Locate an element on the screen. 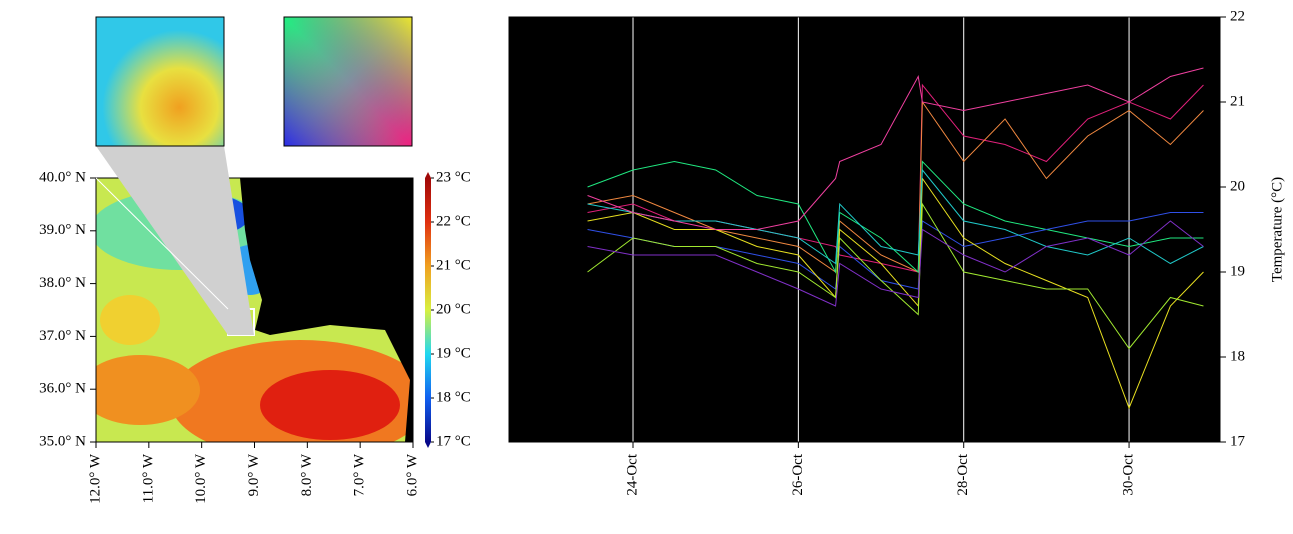  colorbar-tick-label: 19 °C is located at coordinates (453, 353).